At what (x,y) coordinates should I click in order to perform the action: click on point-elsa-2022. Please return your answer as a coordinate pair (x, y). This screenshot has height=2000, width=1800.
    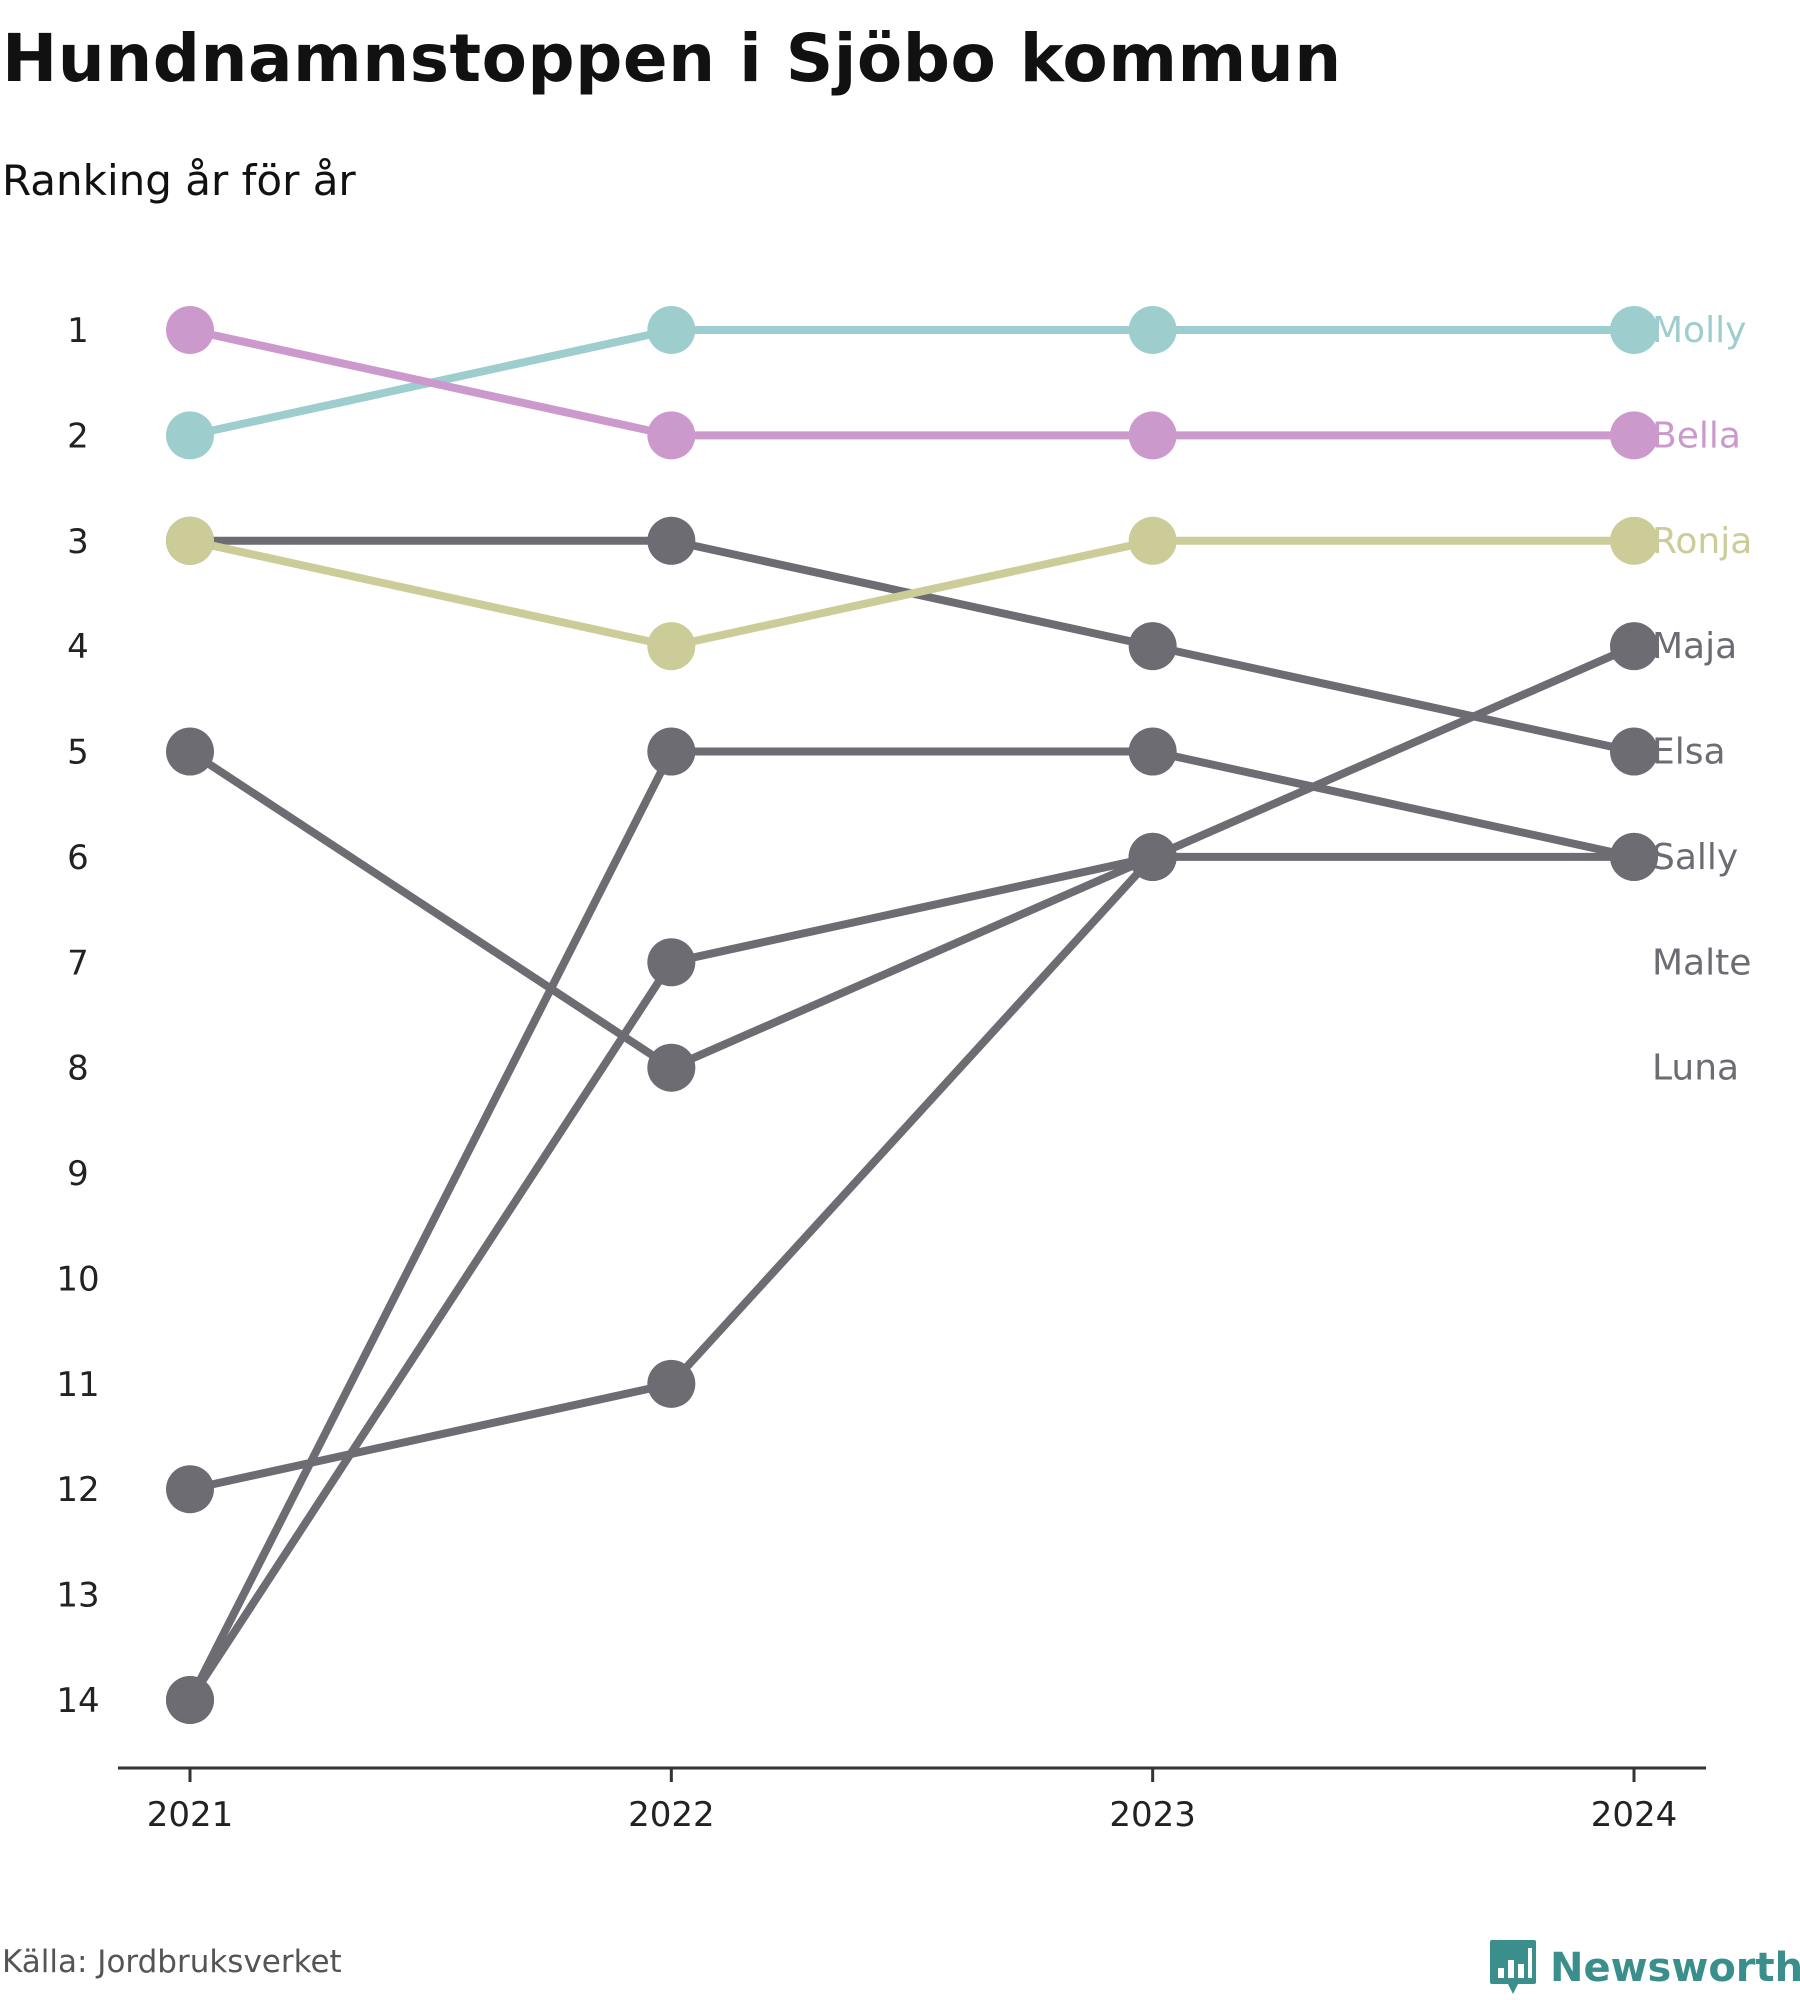
    Looking at the image, I should click on (671, 540).